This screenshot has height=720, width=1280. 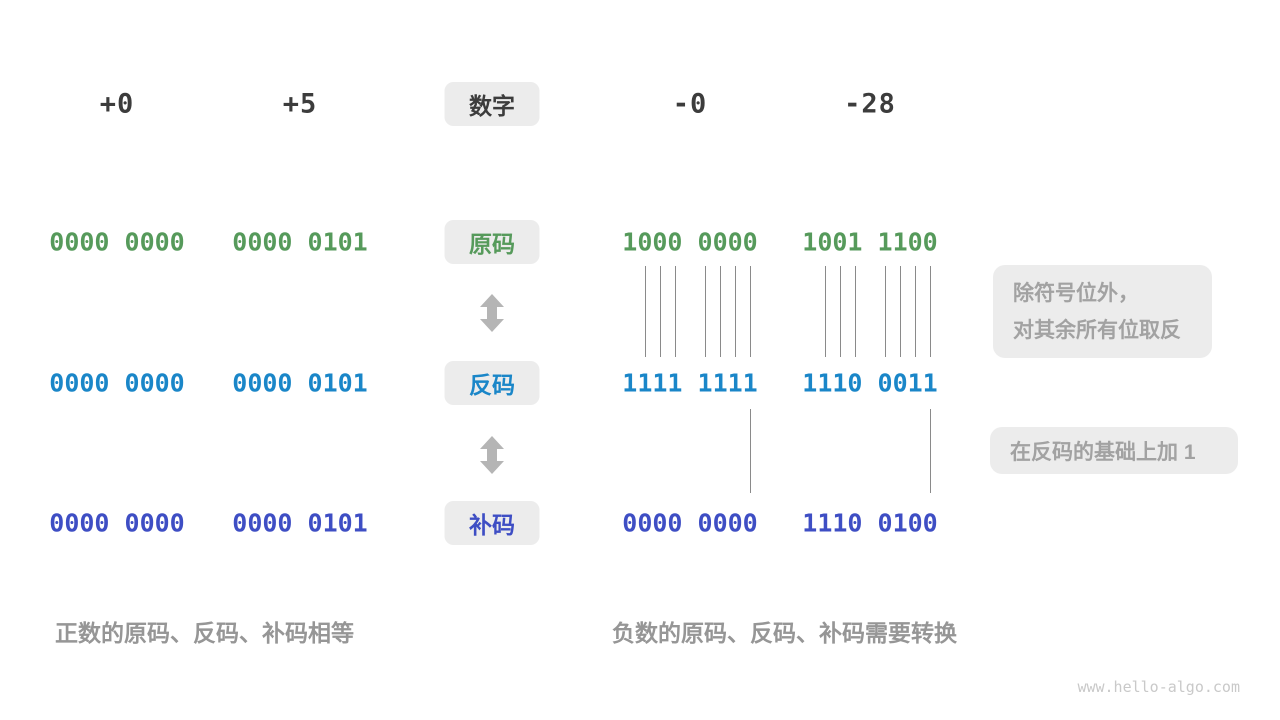 I want to click on header-label-box: 数字, so click(x=492, y=104).